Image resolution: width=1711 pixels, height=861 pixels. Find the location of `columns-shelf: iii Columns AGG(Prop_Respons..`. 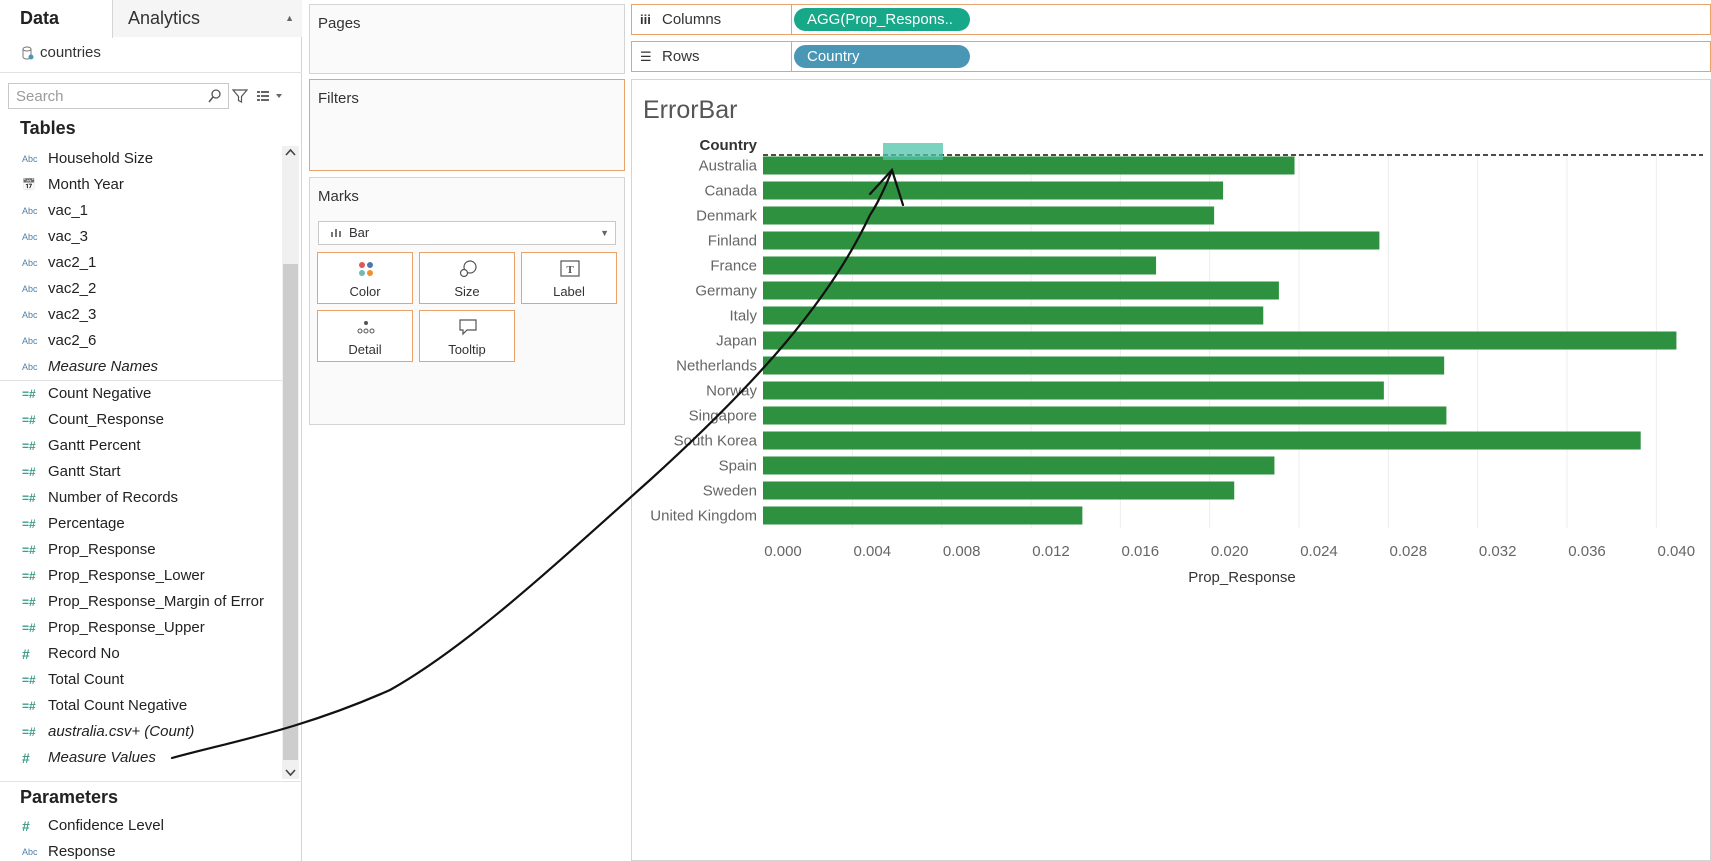

columns-shelf: iii Columns AGG(Prop_Respons.. is located at coordinates (1171, 19).